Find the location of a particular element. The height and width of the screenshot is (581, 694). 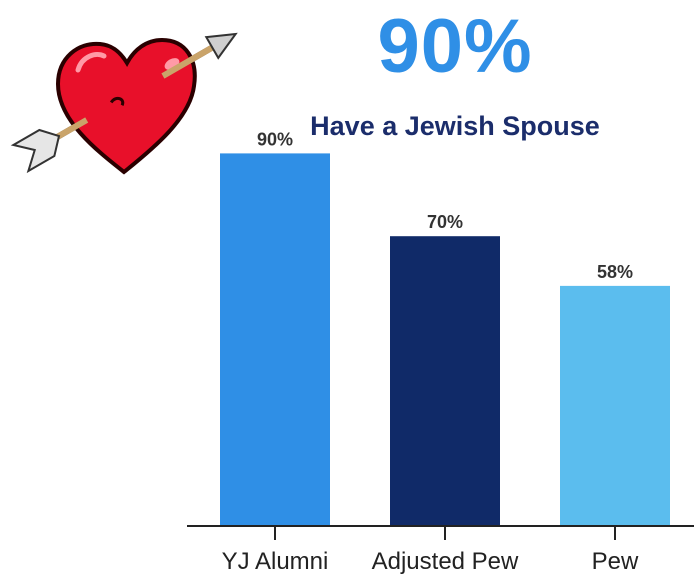

bar-value-label-1: 70% is located at coordinates (445, 222).